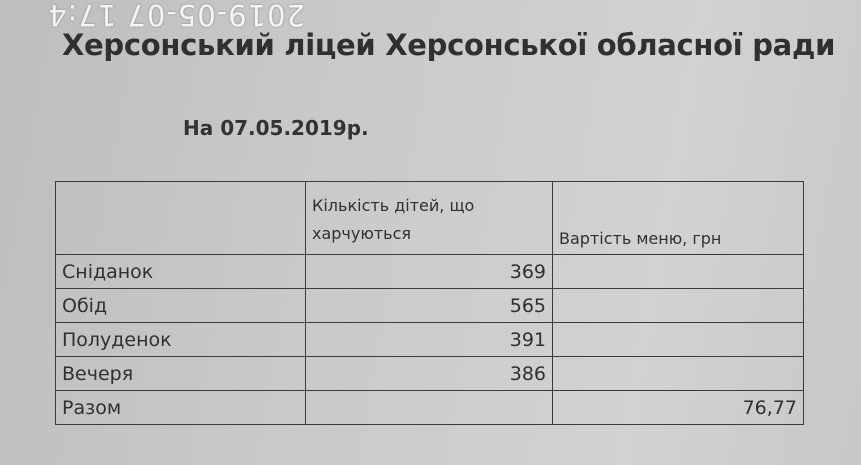  Describe the element at coordinates (180, 339) in the screenshot. I see `meal-cell: Полуденок` at that location.